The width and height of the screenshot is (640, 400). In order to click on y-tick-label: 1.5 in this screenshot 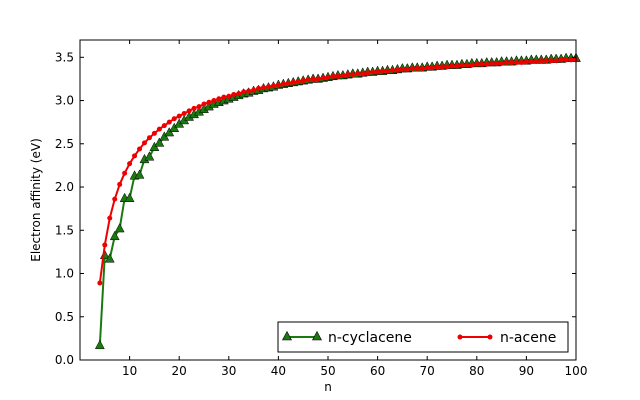, I will do `click(64, 230)`.